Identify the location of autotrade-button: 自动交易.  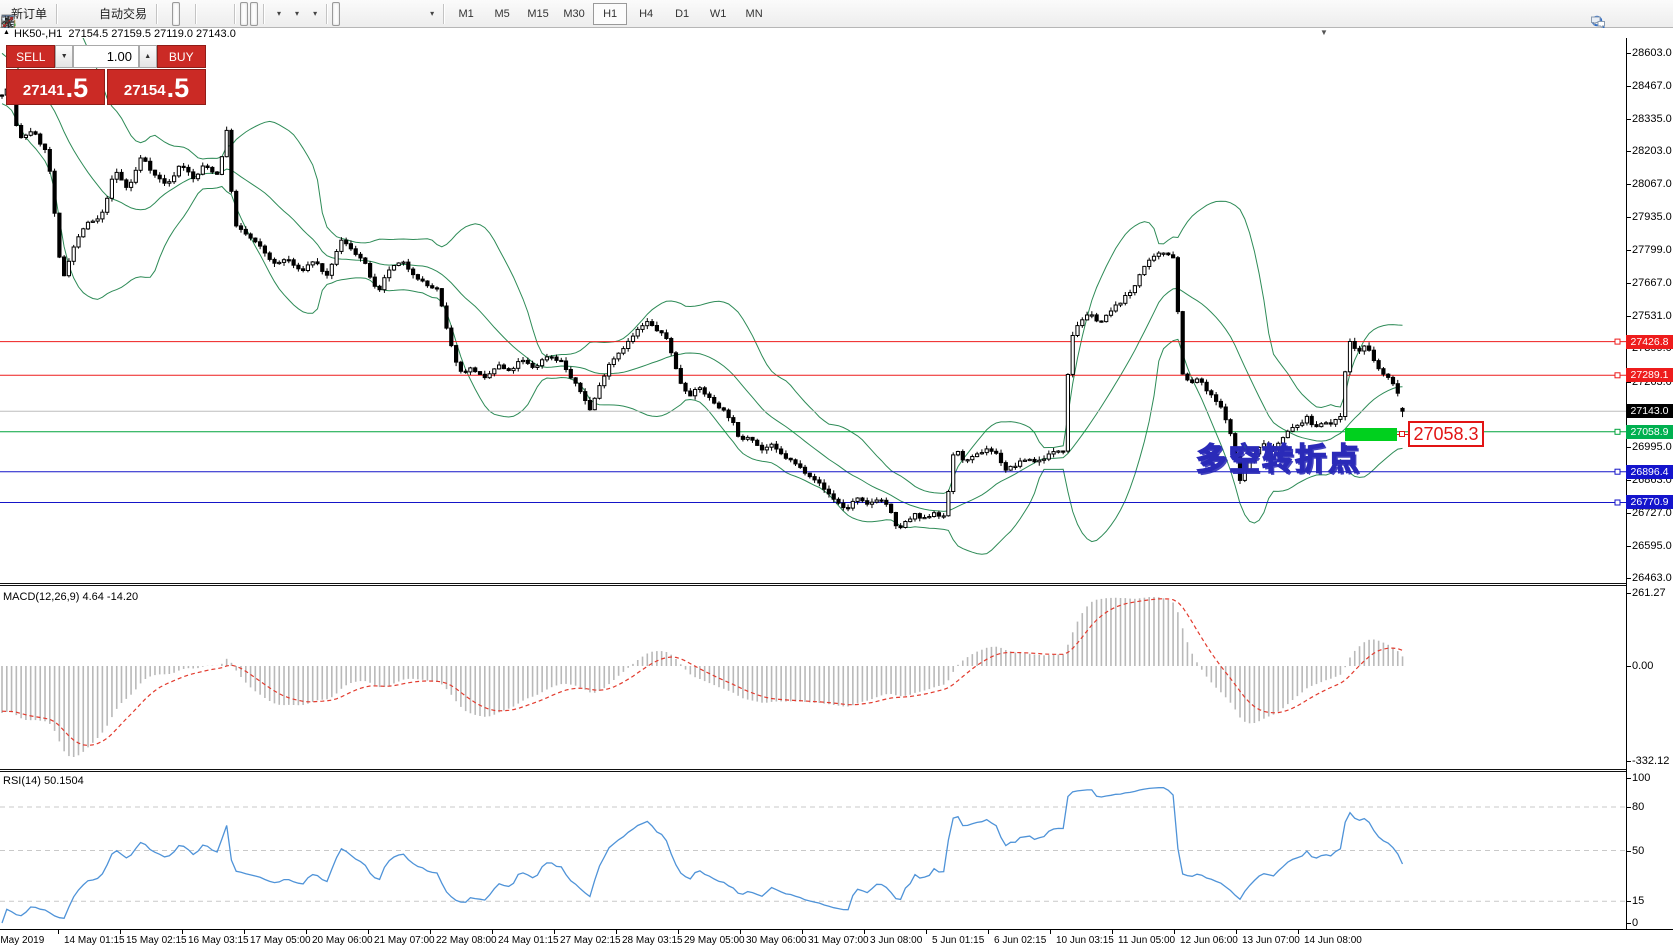
(75, 15).